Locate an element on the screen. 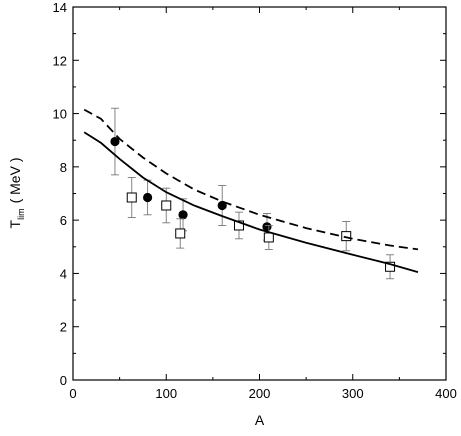 This screenshot has height=436, width=461. x-tick-label: 0 is located at coordinates (72, 393).